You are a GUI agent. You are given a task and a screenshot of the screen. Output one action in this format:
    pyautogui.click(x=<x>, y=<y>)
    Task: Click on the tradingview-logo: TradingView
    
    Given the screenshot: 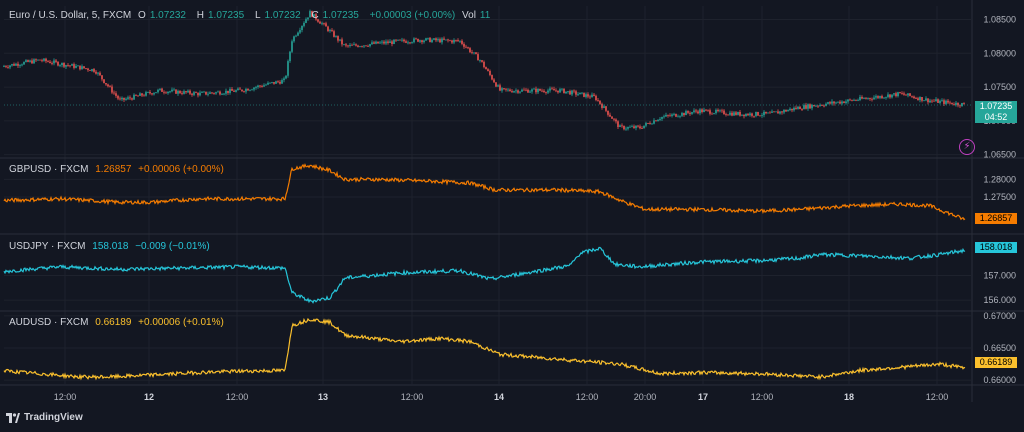 What is the action you would take?
    pyautogui.click(x=44, y=417)
    